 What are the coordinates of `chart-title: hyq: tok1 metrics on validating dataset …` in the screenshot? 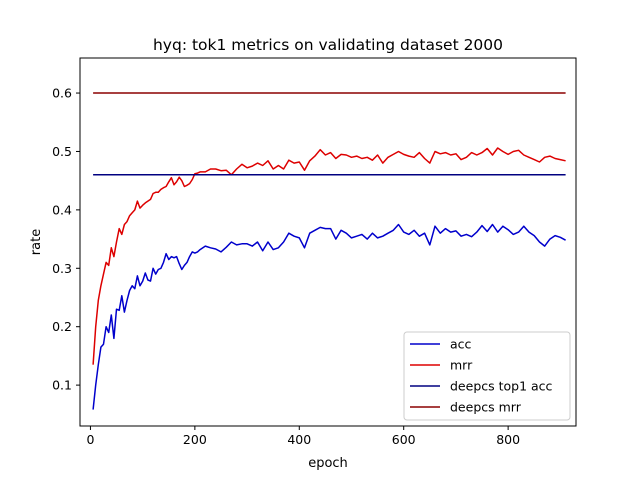 It's located at (328, 45).